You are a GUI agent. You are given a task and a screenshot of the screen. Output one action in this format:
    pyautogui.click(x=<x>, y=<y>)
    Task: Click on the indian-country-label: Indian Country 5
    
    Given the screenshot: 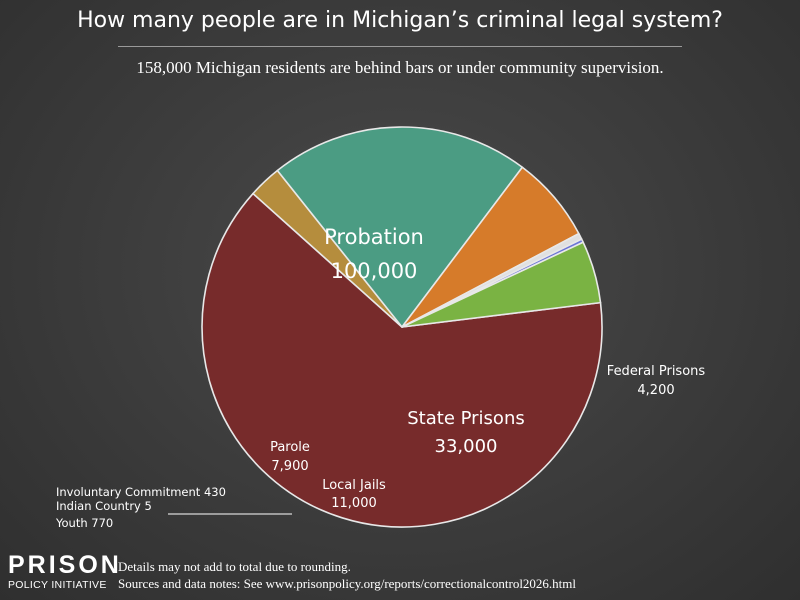 What is the action you would take?
    pyautogui.click(x=104, y=506)
    